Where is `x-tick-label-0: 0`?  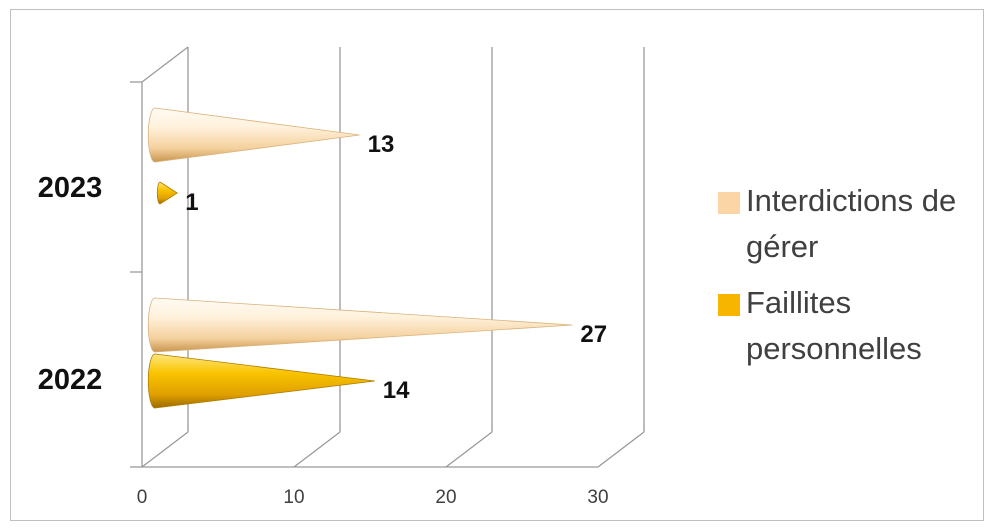
x-tick-label-0: 0 is located at coordinates (142, 497).